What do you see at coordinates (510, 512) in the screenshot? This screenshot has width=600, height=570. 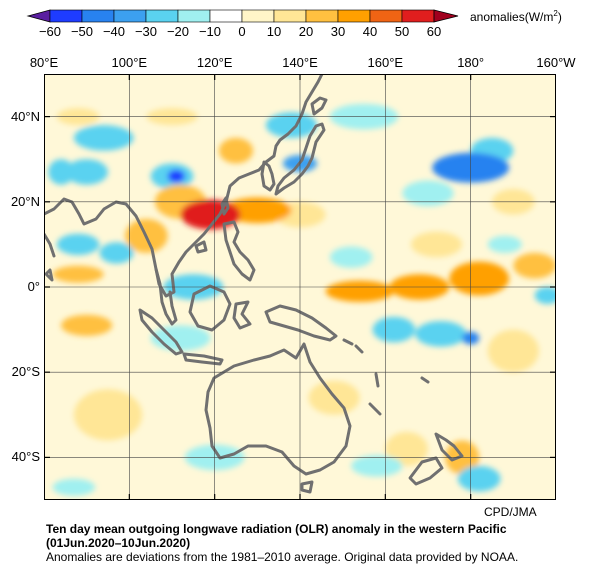 I see `credit-label: CPD/JMA` at bounding box center [510, 512].